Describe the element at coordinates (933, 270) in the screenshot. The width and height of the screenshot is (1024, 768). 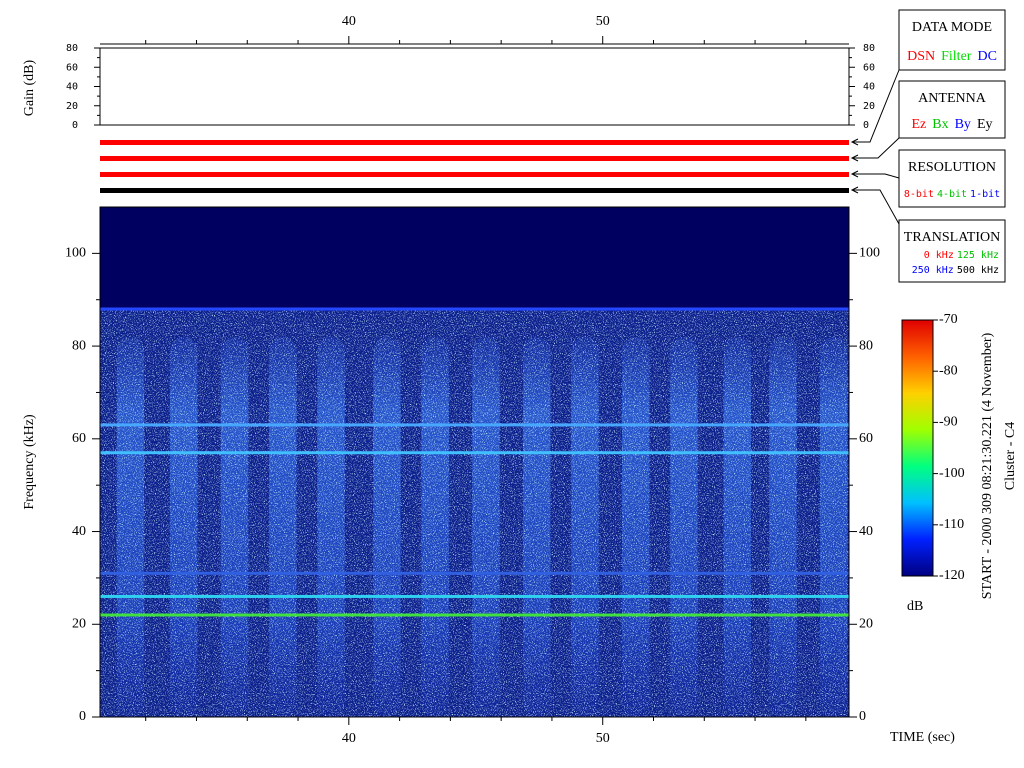
I see `legend-item: 250 kHz` at that location.